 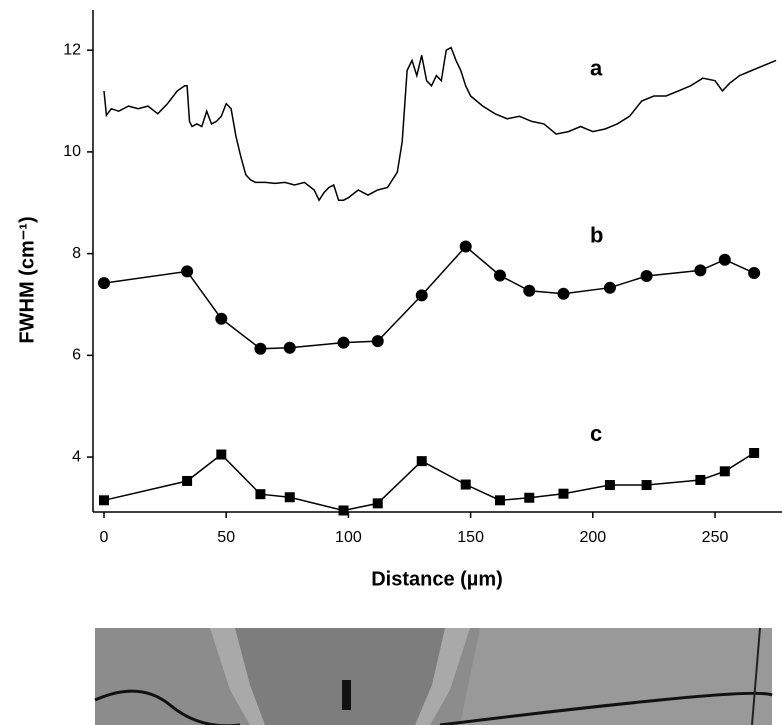 What do you see at coordinates (76, 253) in the screenshot?
I see `y-tick-label: 8` at bounding box center [76, 253].